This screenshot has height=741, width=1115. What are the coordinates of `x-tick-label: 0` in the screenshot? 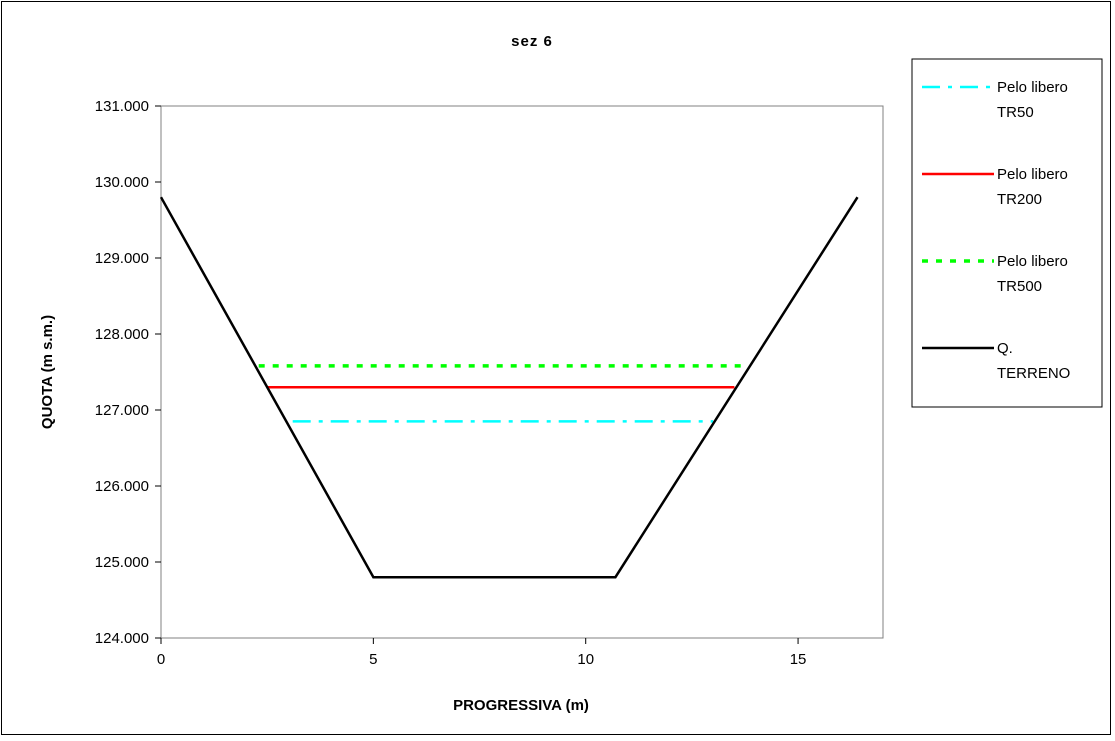 It's located at (161, 659).